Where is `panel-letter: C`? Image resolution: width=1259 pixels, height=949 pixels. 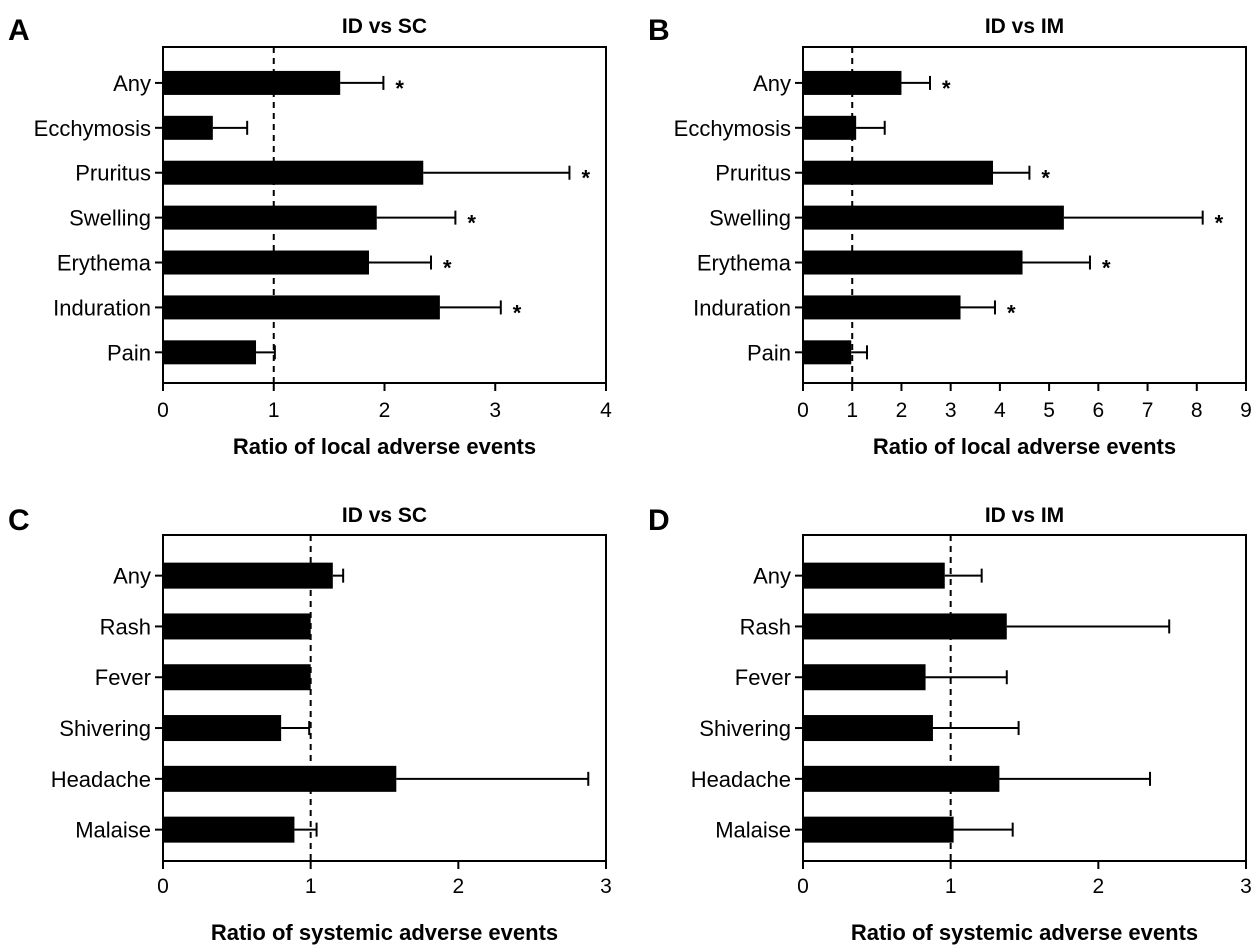 panel-letter: C is located at coordinates (19, 520).